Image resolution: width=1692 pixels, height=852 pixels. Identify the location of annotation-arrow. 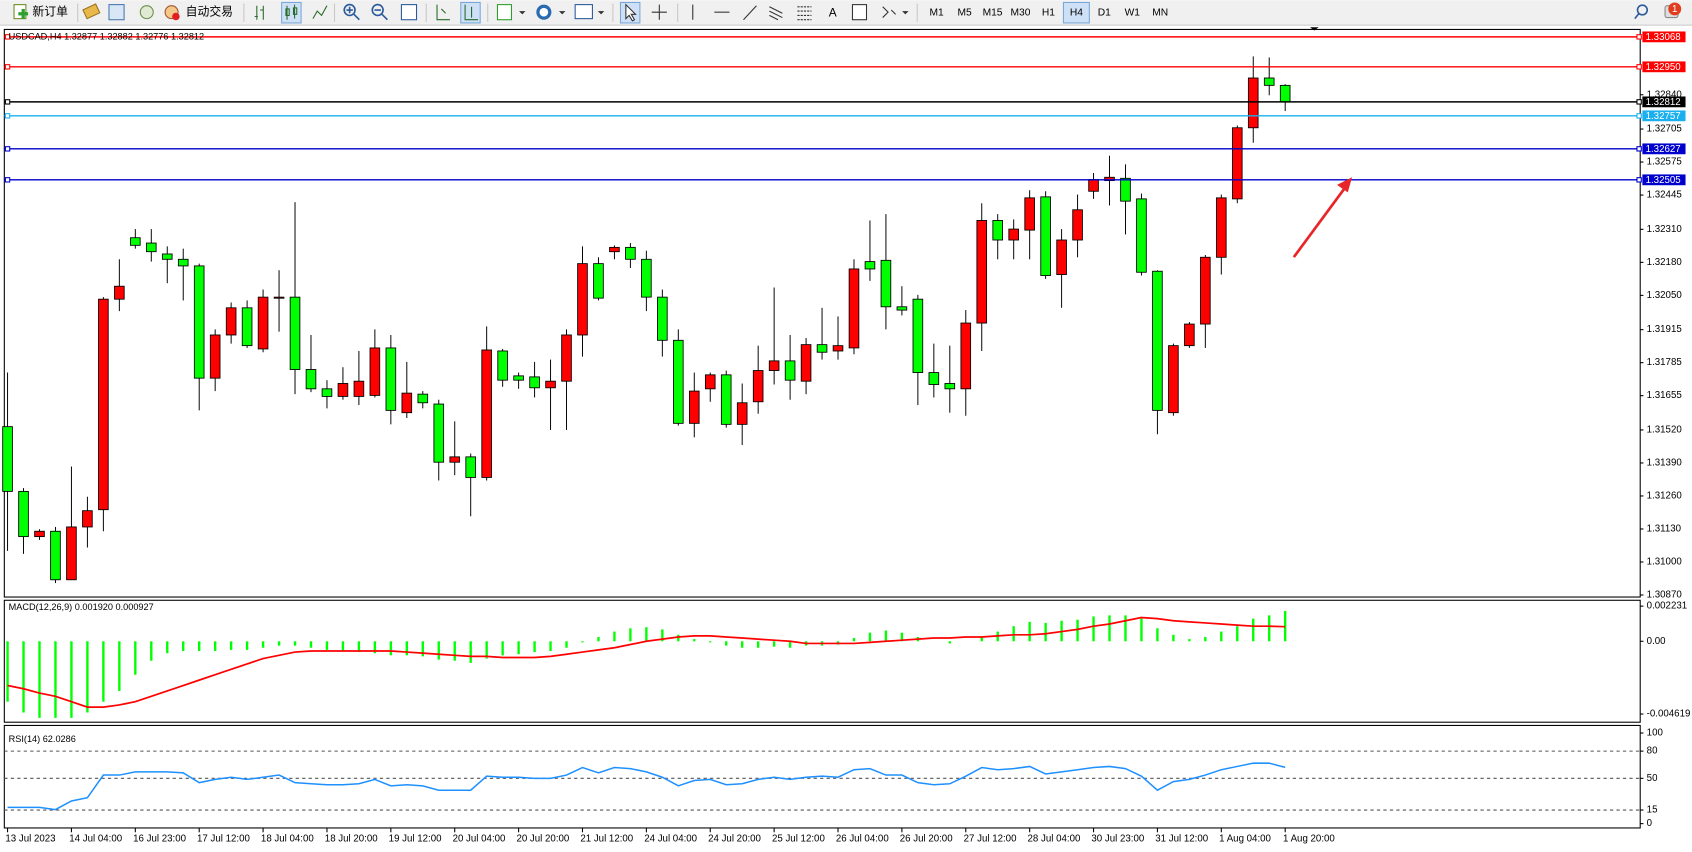
(1319, 222).